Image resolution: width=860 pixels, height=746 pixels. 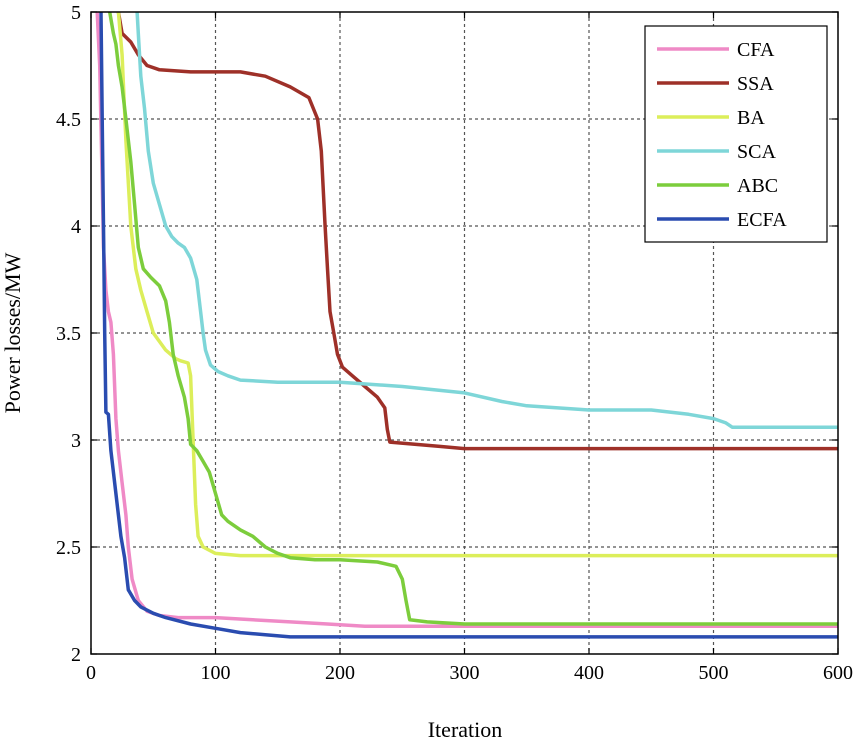 What do you see at coordinates (465, 673) in the screenshot?
I see `x-tick-label-3: 300` at bounding box center [465, 673].